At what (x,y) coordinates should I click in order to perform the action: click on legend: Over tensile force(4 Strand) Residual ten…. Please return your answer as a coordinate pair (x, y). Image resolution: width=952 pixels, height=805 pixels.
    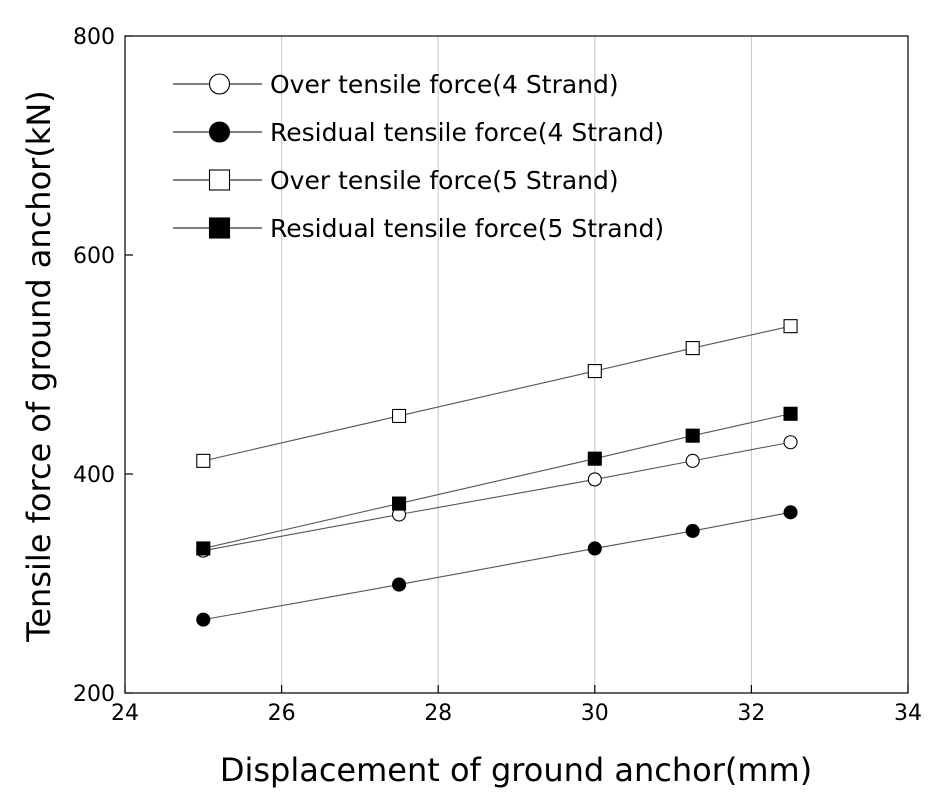
    Looking at the image, I should click on (418, 156).